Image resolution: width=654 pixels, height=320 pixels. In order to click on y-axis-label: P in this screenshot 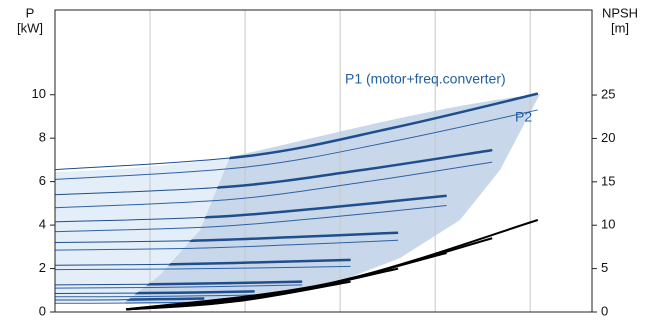, I will do `click(30, 12)`.